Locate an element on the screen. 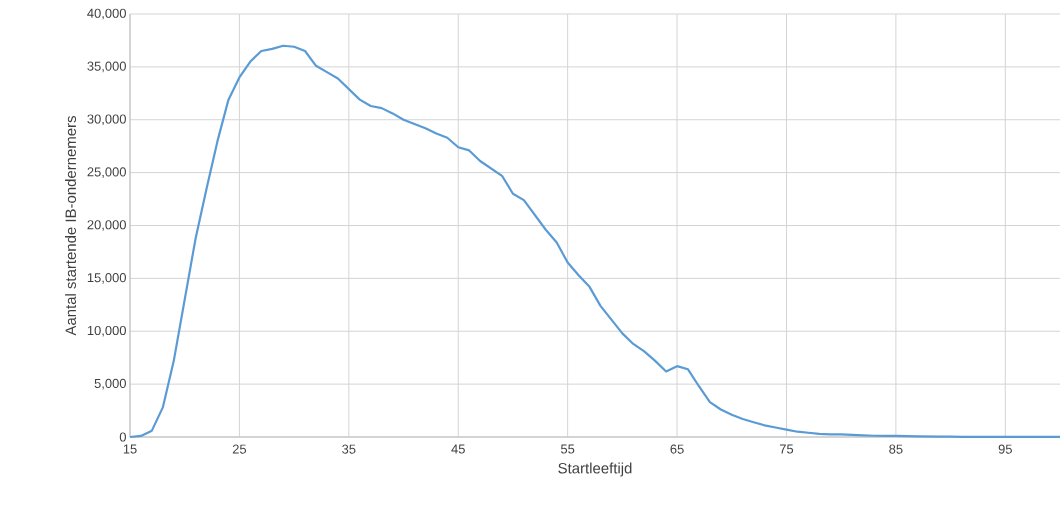  x-tick-label: 55 is located at coordinates (567, 449).